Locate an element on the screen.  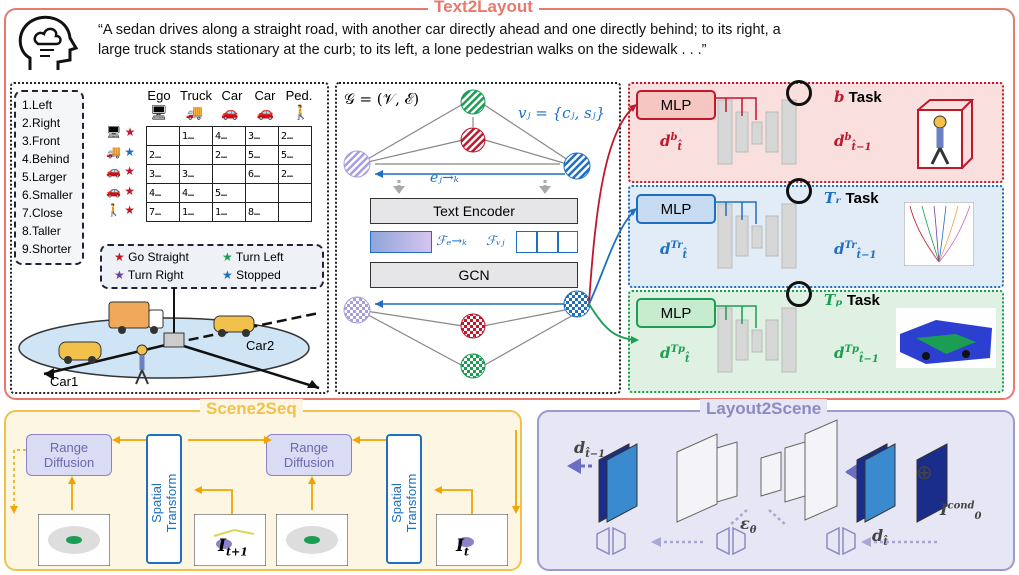
edge-feature-bar is located at coordinates (401, 242).